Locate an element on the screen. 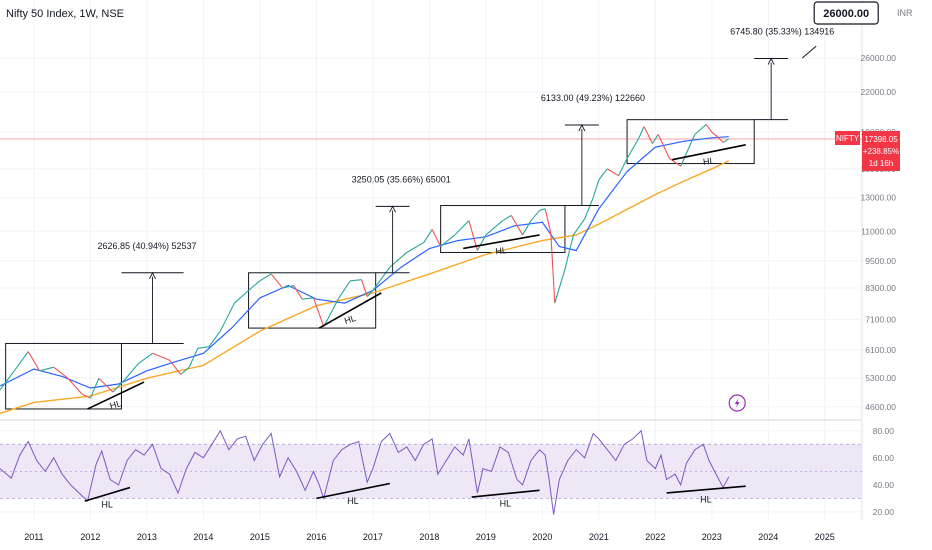 This screenshot has height=550, width=932. callout-box is located at coordinates (846, 13).